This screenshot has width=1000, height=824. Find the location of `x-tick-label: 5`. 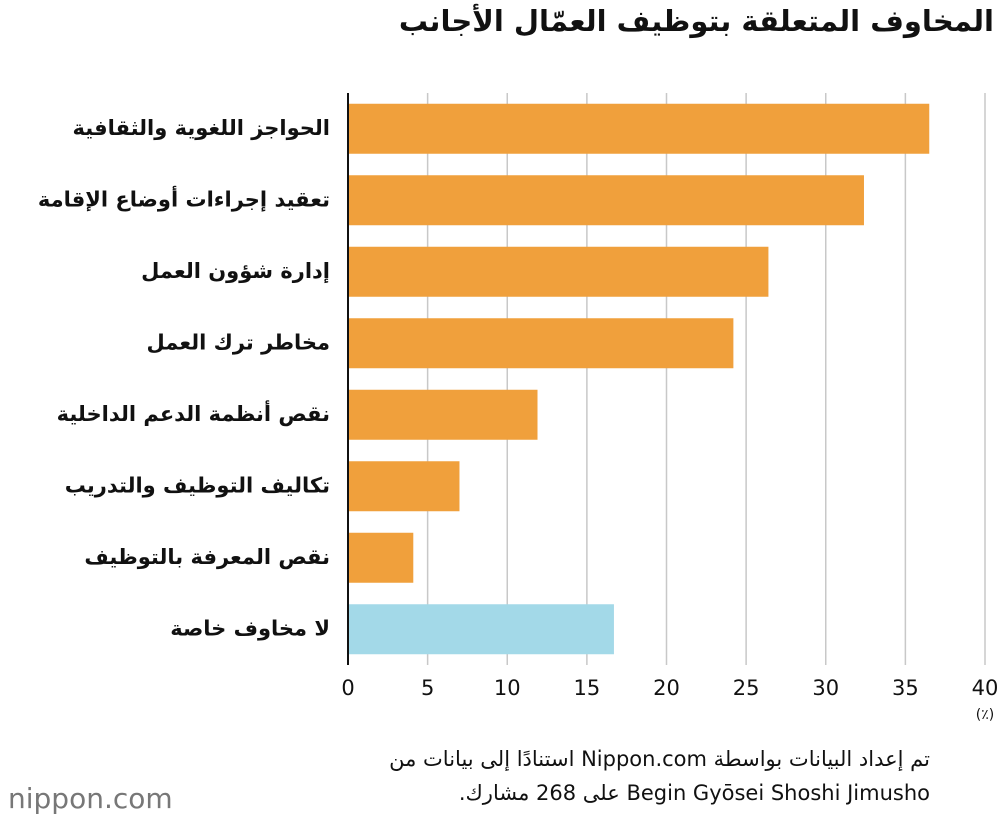

x-tick-label: 5 is located at coordinates (427, 688).